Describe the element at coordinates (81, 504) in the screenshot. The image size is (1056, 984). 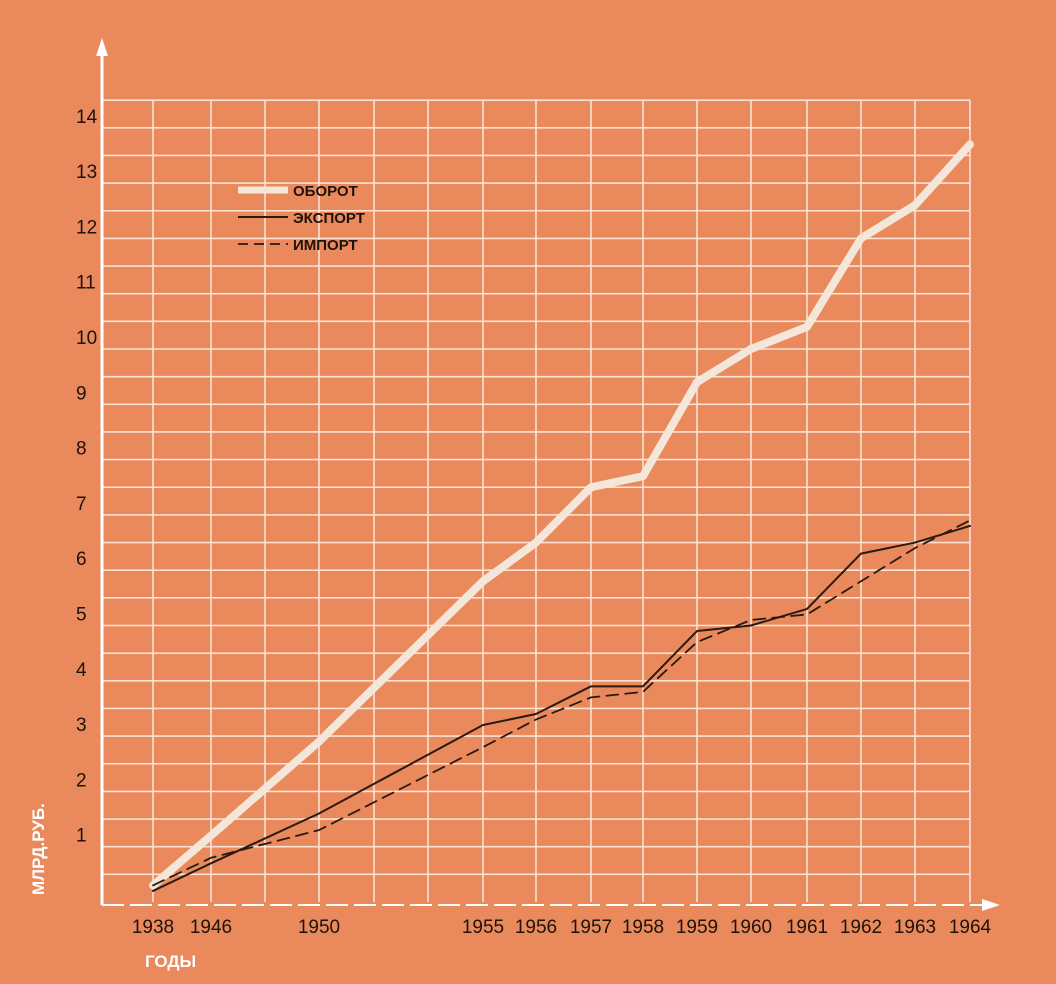
I see `y-tick-label: 7` at that location.